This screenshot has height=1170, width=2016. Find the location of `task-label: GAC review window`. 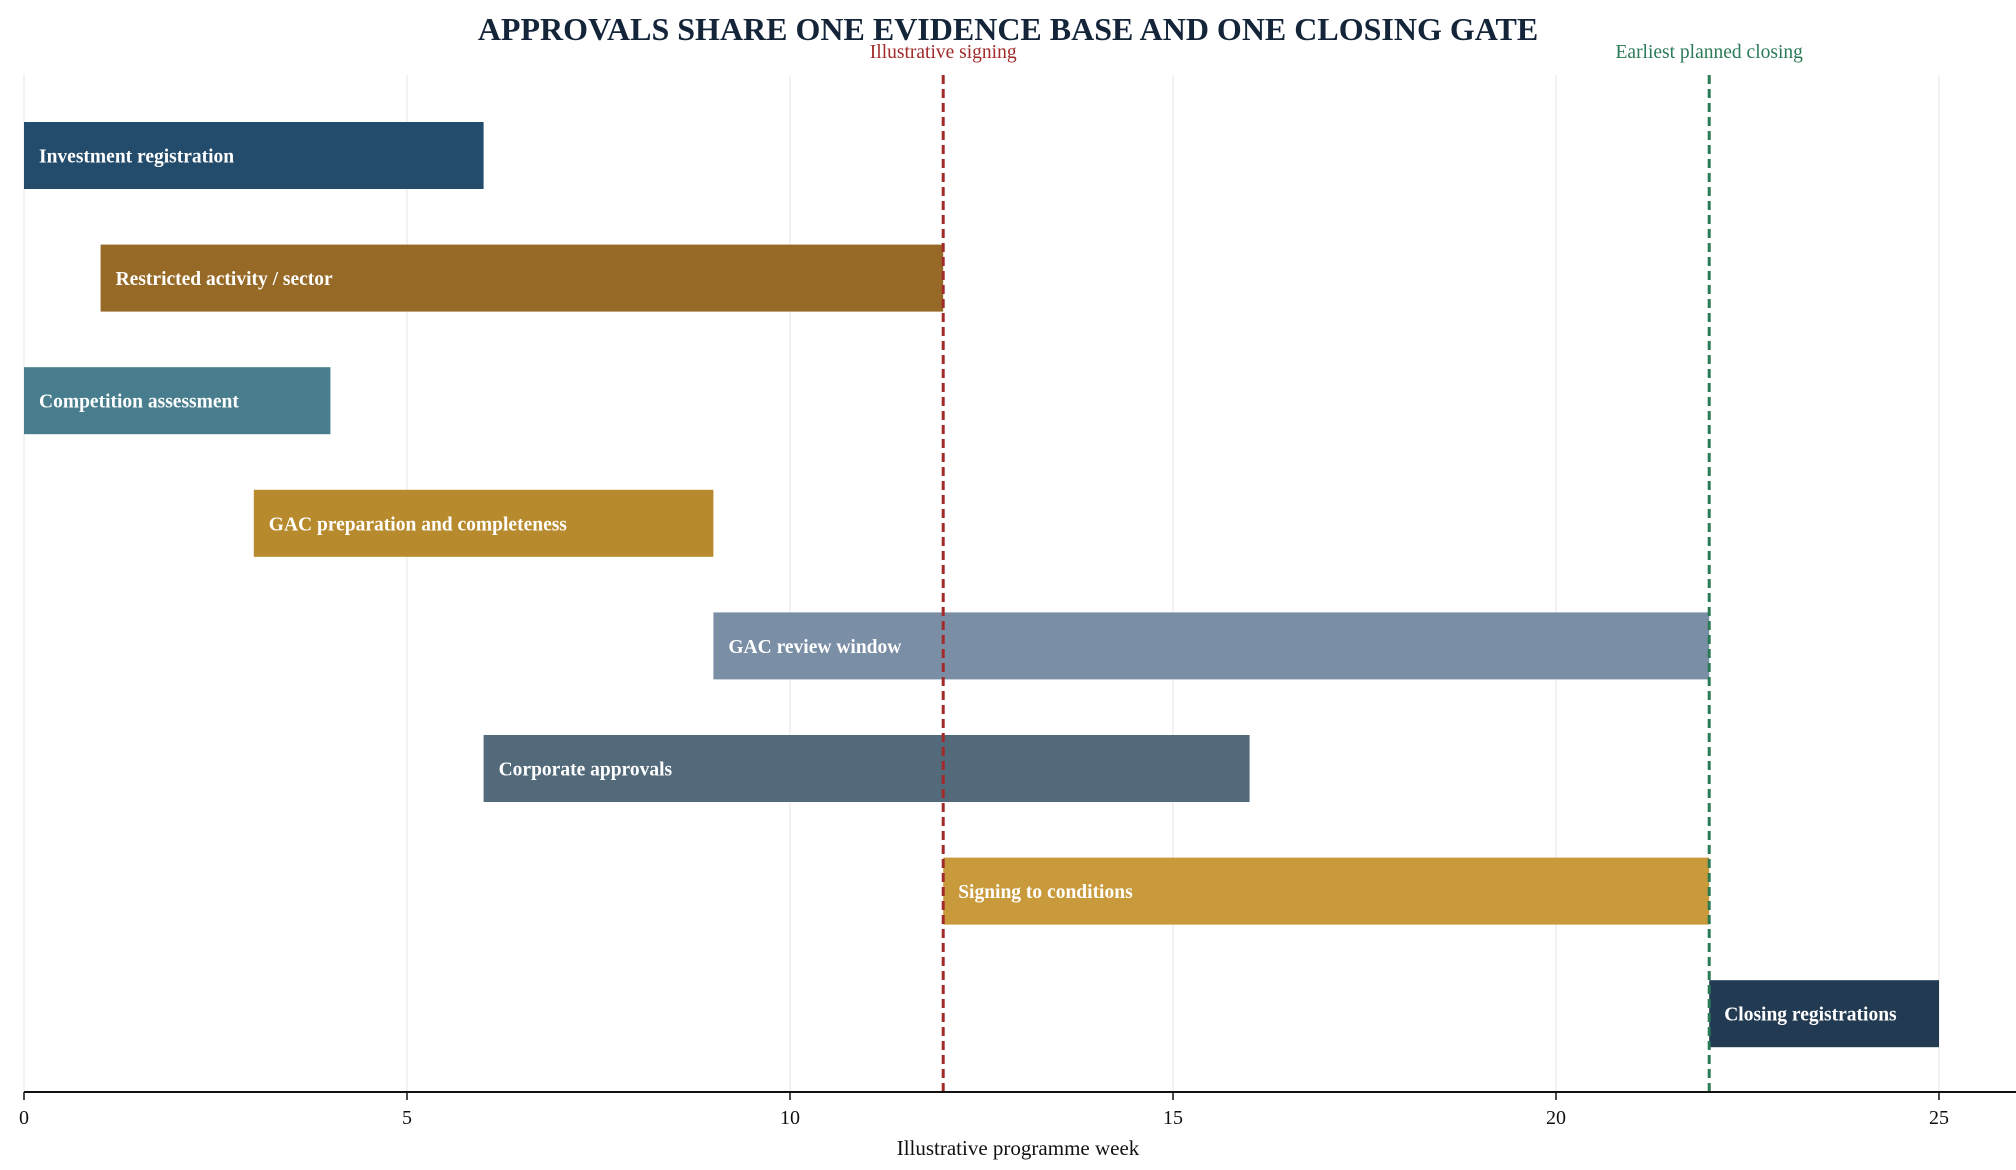

task-label: GAC review window is located at coordinates (814, 647).